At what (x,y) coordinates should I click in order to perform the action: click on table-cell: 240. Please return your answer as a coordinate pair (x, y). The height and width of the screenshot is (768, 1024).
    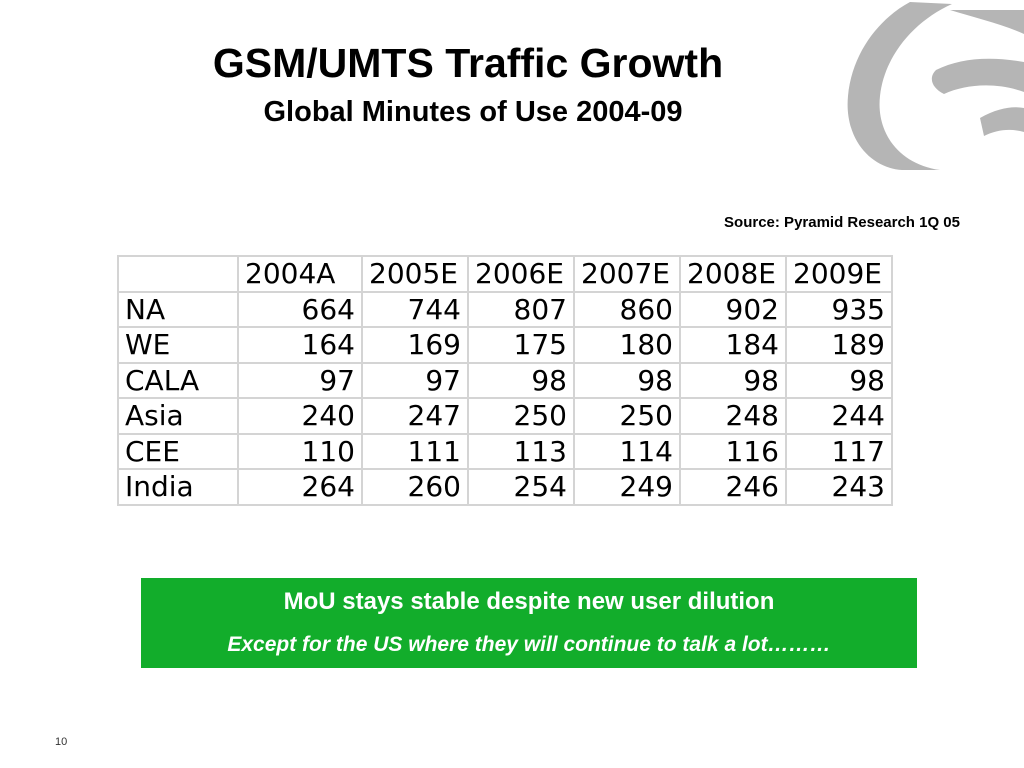
    Looking at the image, I should click on (300, 416).